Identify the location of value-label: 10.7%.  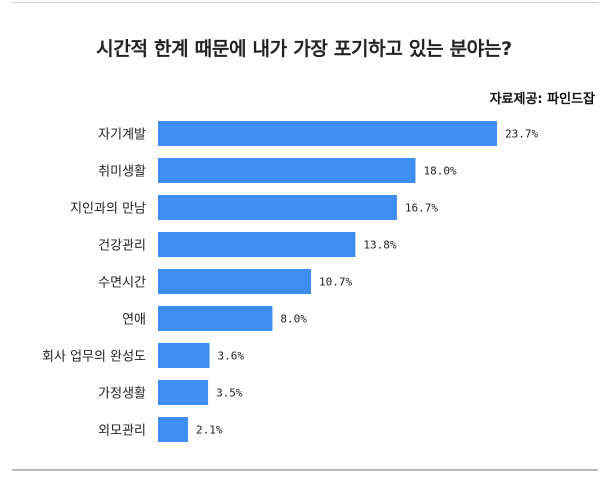
(335, 282).